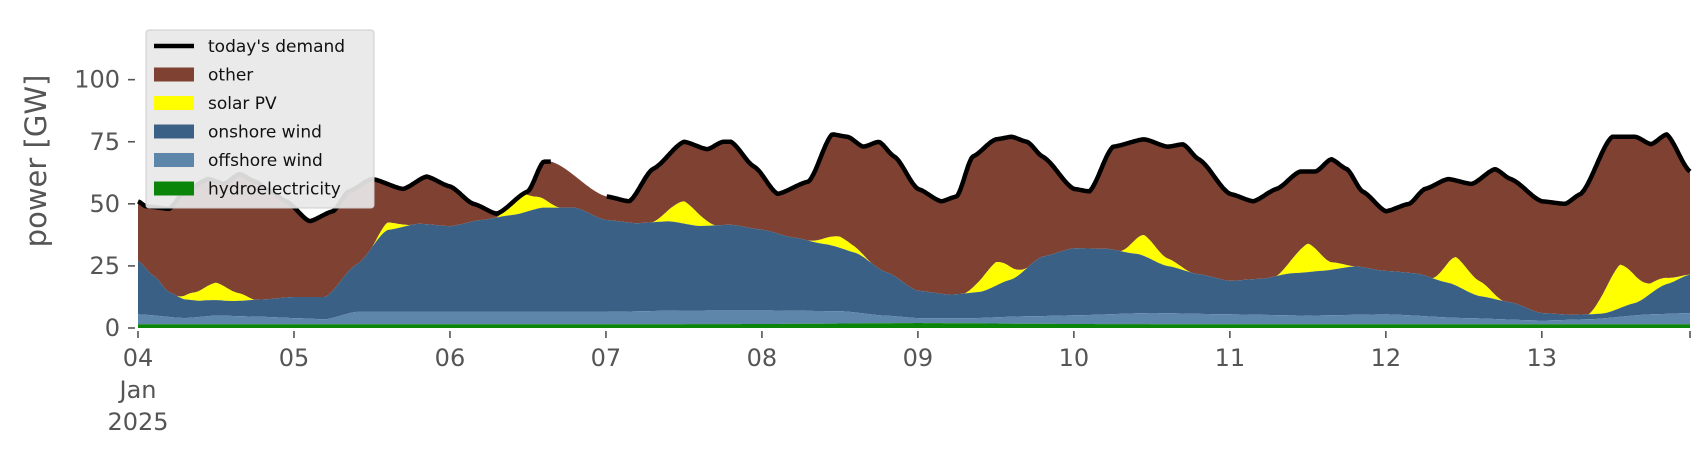 The image size is (1706, 460). I want to click on legend-swatch-hydroelectricity, so click(174, 188).